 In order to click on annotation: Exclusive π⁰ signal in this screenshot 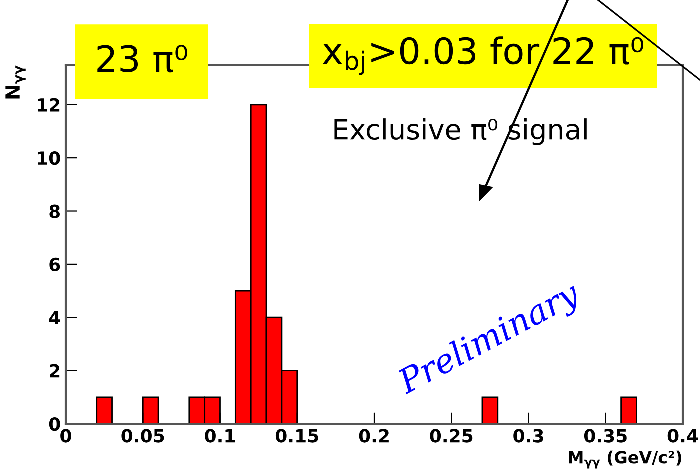, I will do `click(460, 132)`.